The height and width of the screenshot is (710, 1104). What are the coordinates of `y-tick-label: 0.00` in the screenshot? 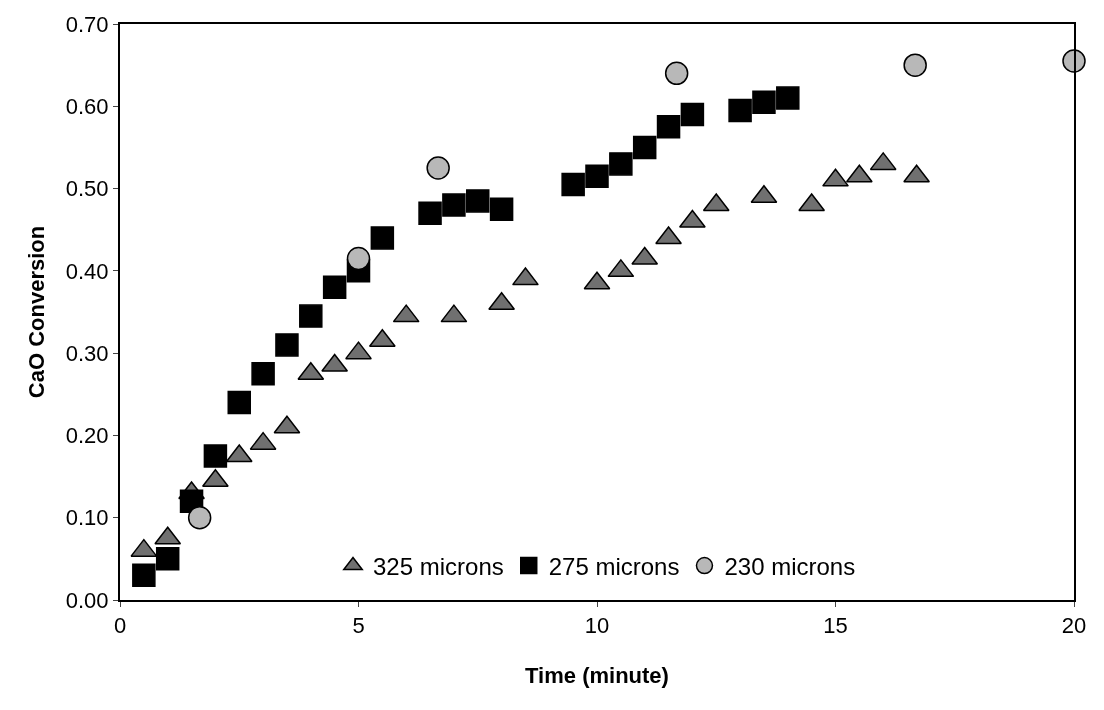 It's located at (87, 600).